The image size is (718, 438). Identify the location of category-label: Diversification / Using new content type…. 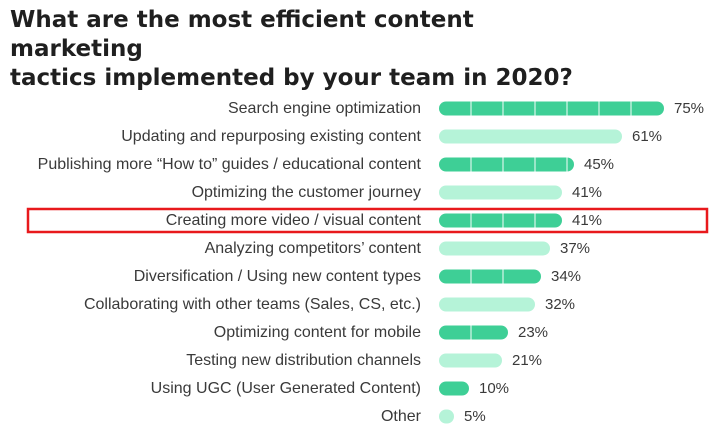
(277, 276).